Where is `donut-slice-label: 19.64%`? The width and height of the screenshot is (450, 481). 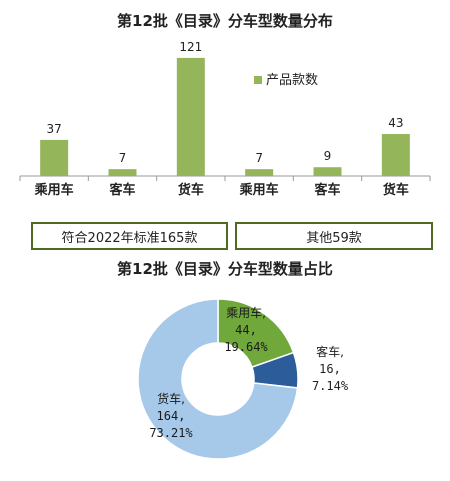 donut-slice-label: 19.64% is located at coordinates (246, 347).